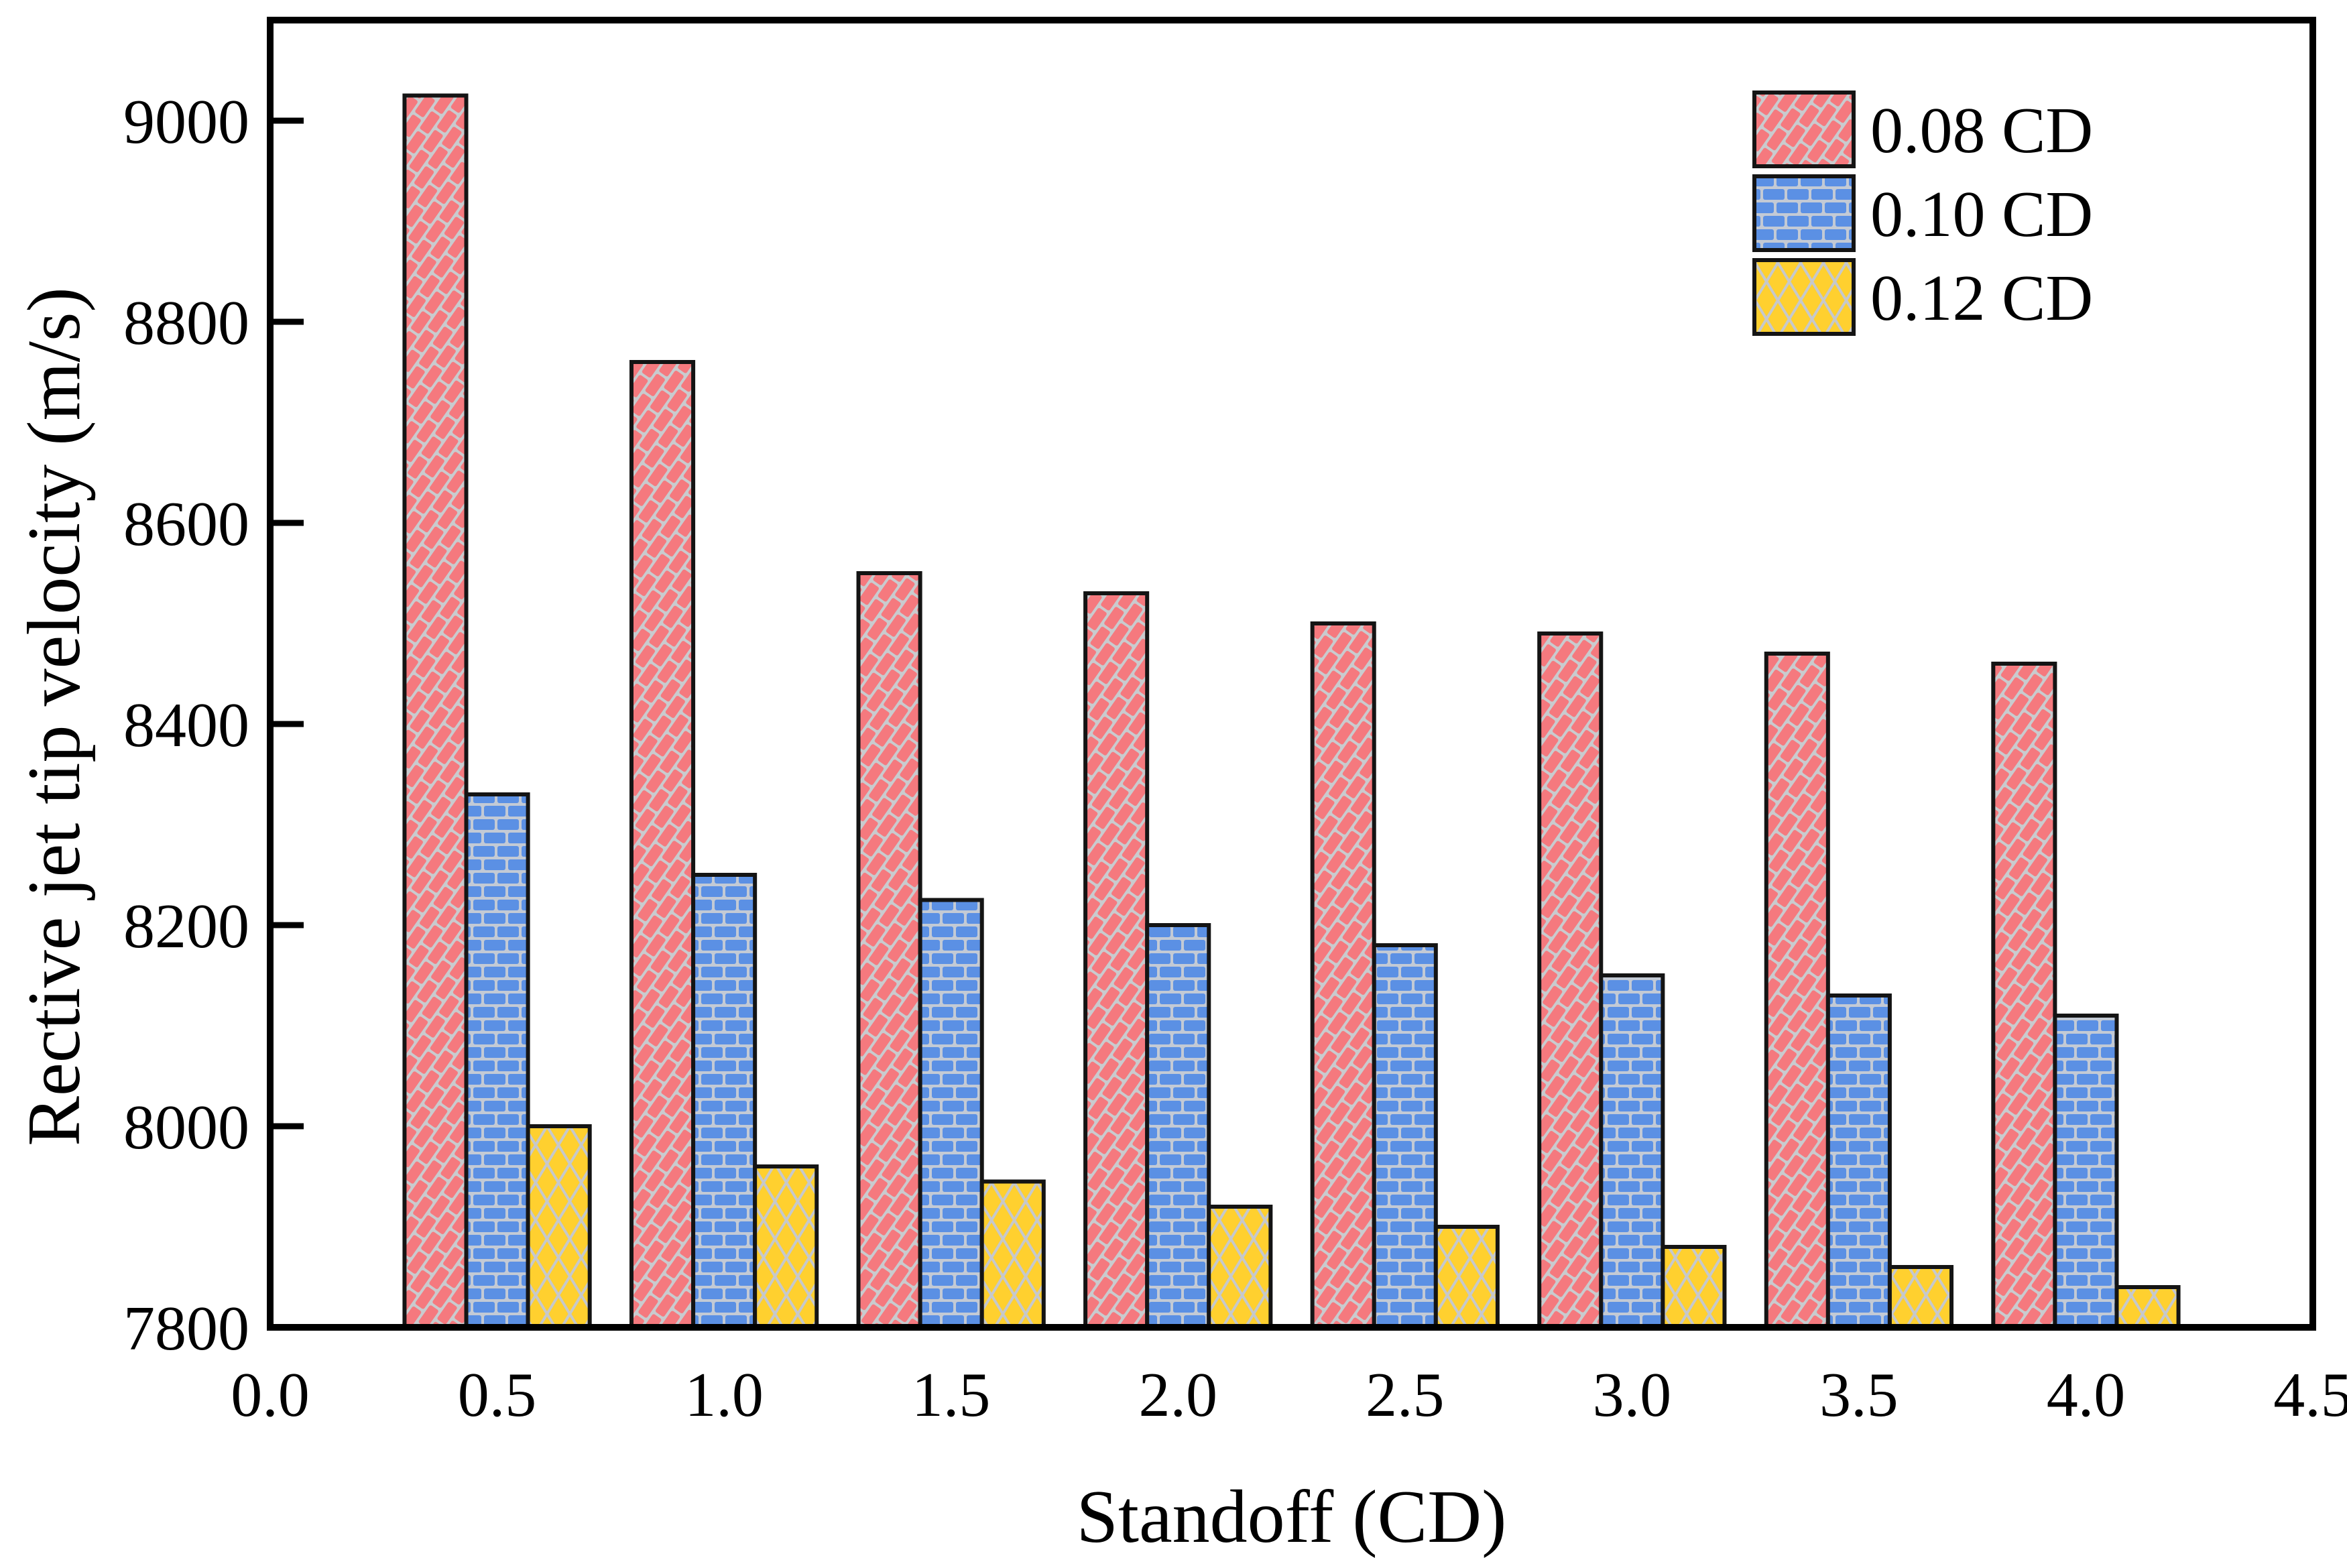 Image resolution: width=2347 pixels, height=1568 pixels. I want to click on bar-0.08-cd-x0.5, so click(436, 711).